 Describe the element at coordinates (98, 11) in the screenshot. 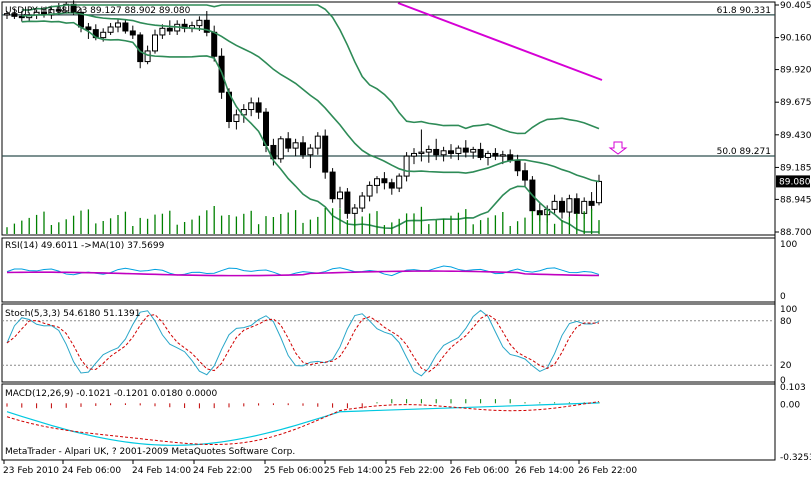

I see `main-header: USDJPY,H1 88.923 89.127 88.902 89.080` at that location.